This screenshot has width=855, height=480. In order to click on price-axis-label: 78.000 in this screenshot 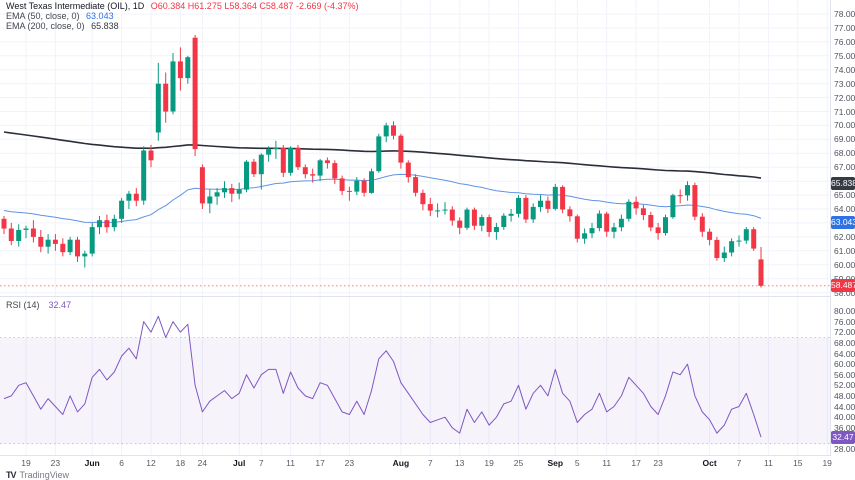, I will do `click(844, 14)`.